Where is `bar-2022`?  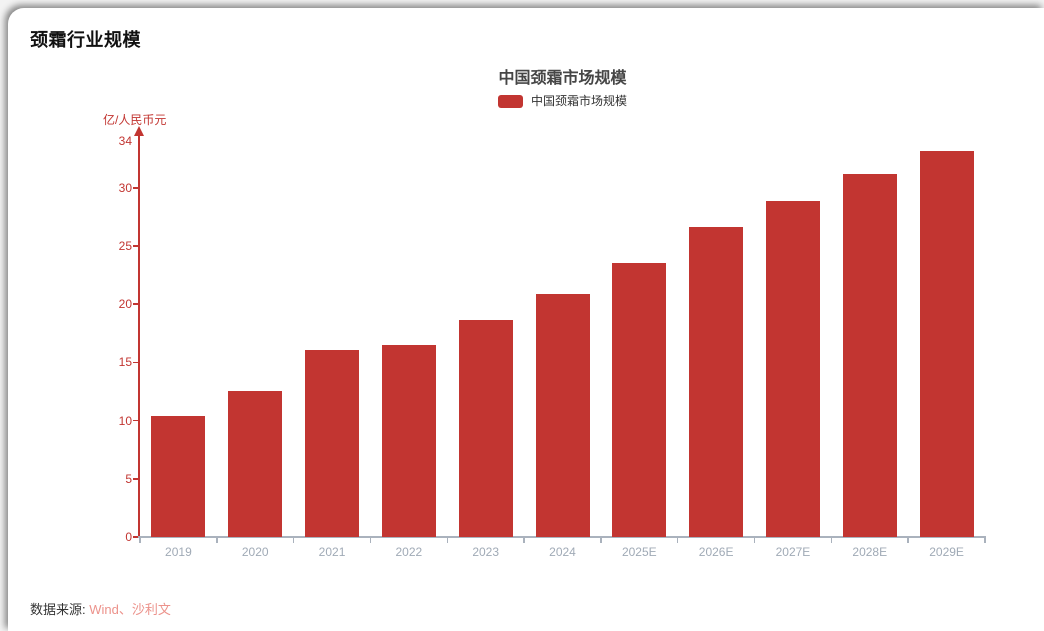 bar-2022 is located at coordinates (408, 440).